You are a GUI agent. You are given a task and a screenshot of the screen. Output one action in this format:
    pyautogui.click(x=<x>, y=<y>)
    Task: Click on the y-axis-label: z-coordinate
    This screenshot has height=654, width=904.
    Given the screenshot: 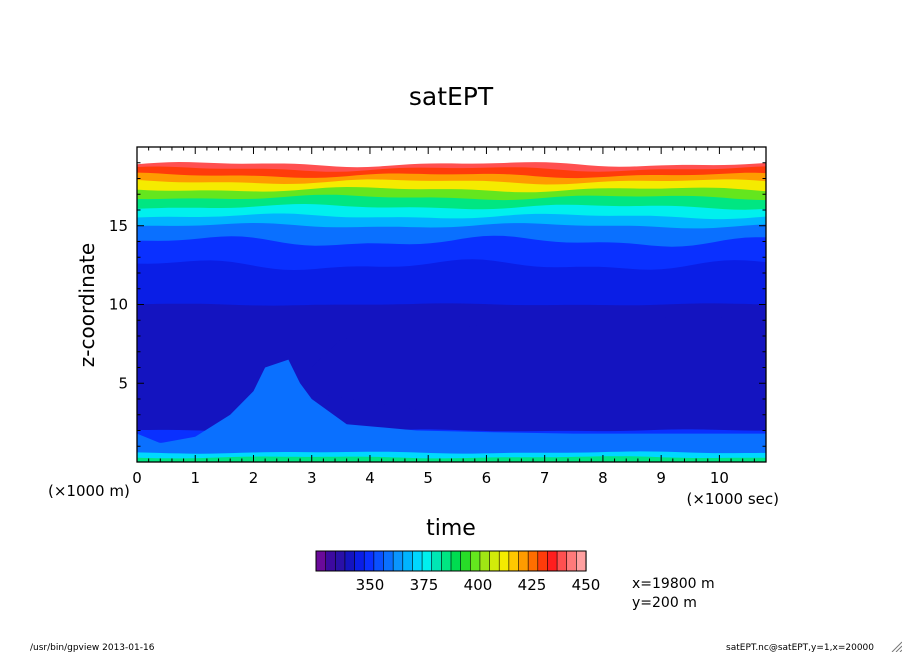 What is the action you would take?
    pyautogui.click(x=87, y=305)
    